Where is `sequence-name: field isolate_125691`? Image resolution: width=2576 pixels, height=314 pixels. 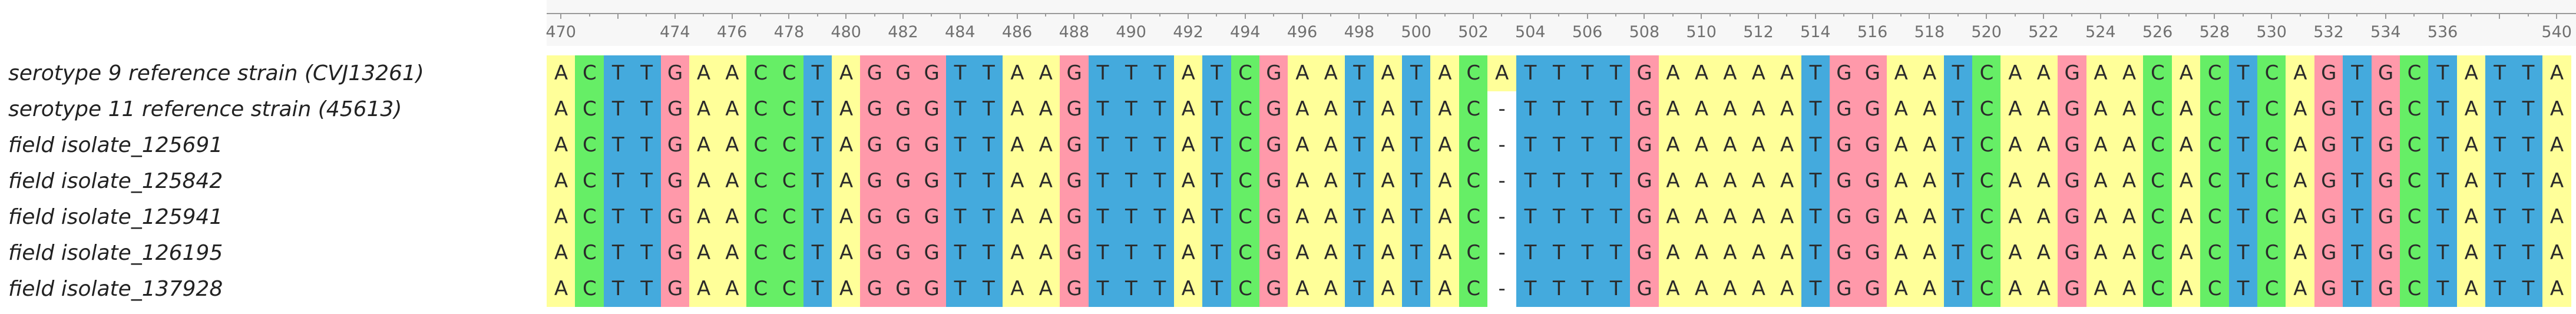 sequence-name: field isolate_125691 is located at coordinates (115, 145).